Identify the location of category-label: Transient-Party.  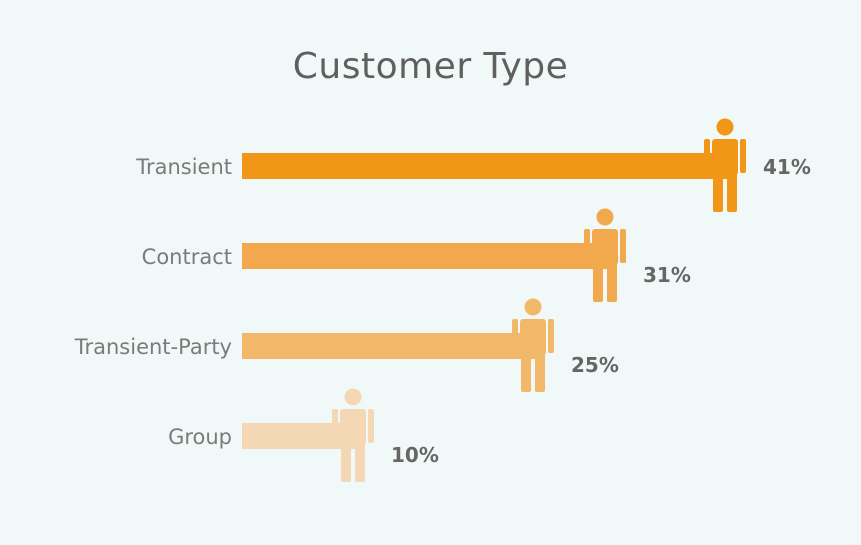
(153, 347).